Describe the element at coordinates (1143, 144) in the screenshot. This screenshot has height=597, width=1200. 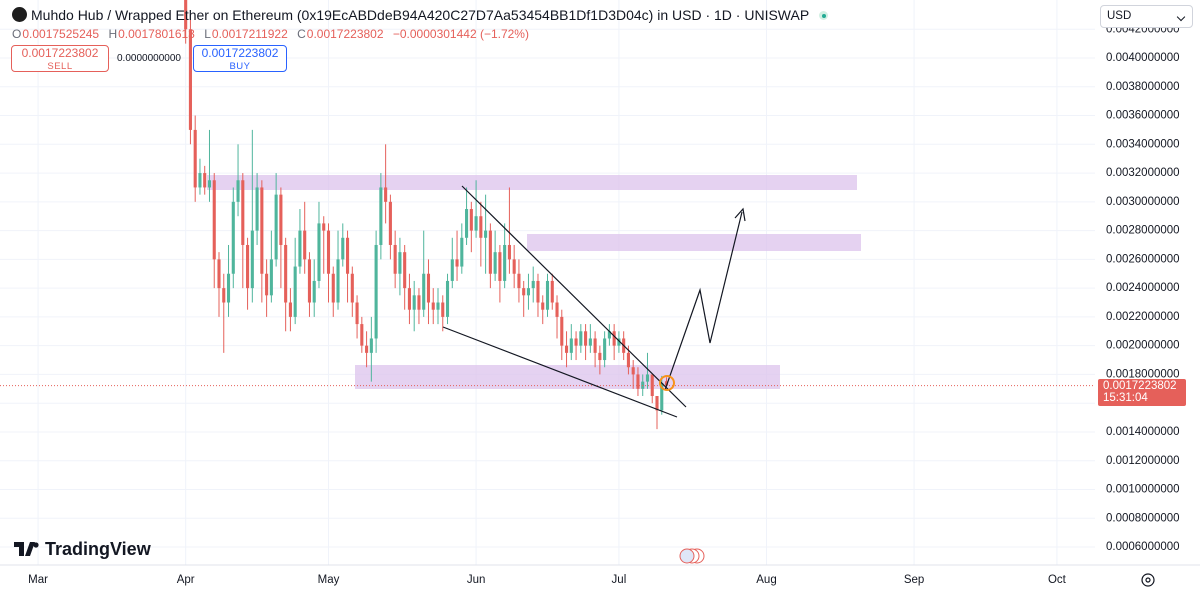
I see `y-tick-label: 0.0034000000` at that location.